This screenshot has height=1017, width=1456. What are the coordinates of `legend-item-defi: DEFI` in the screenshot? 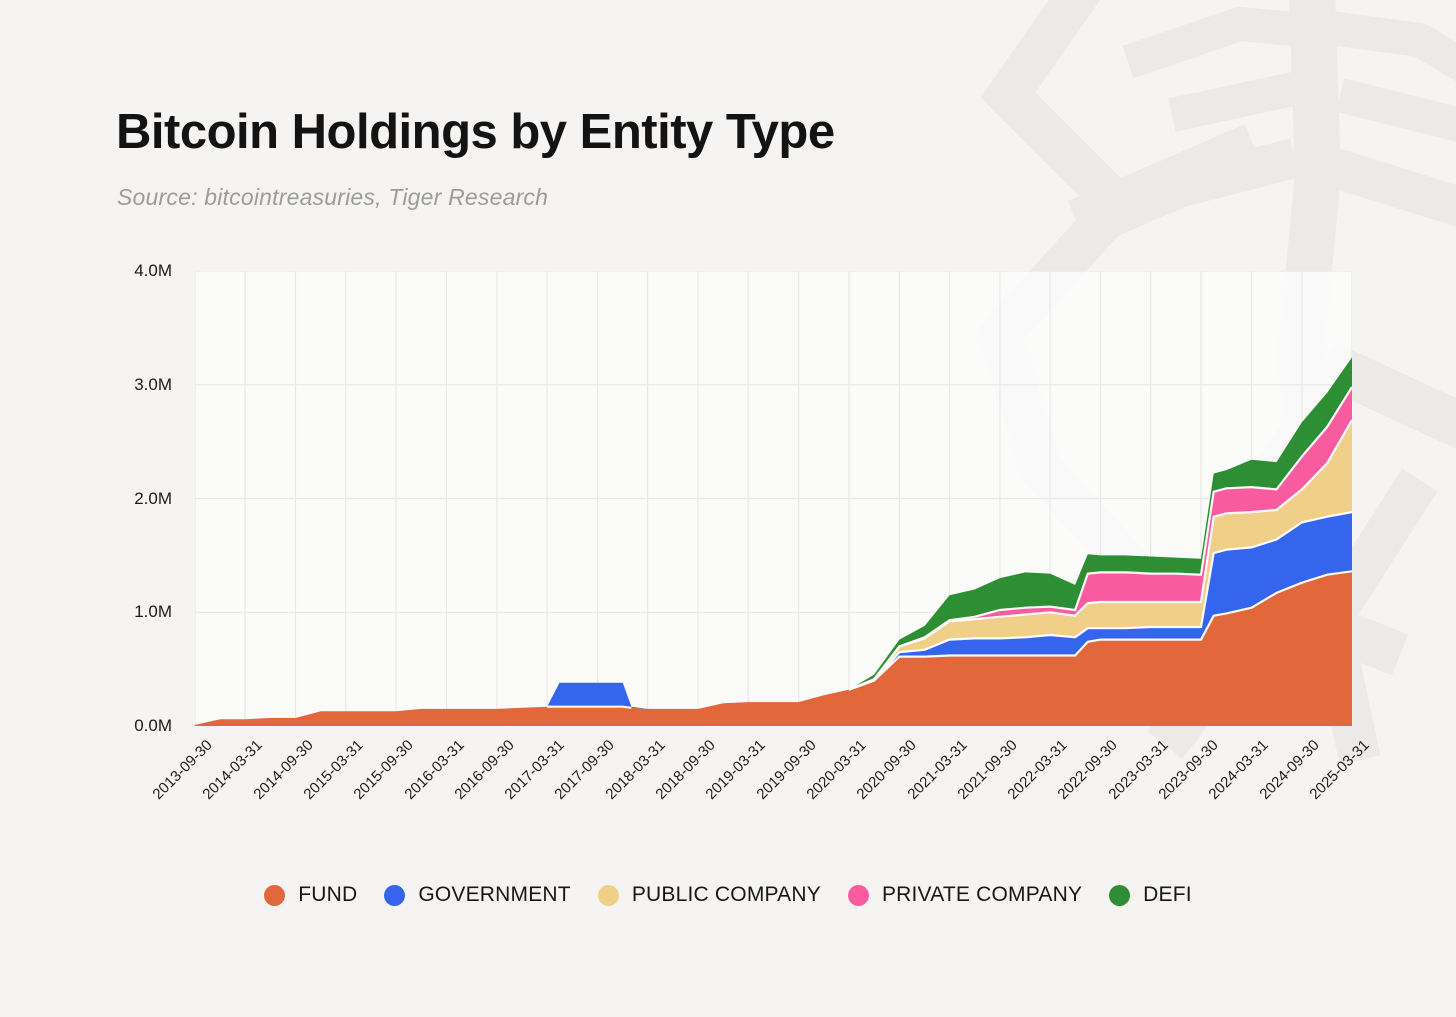 It's located at (1150, 895).